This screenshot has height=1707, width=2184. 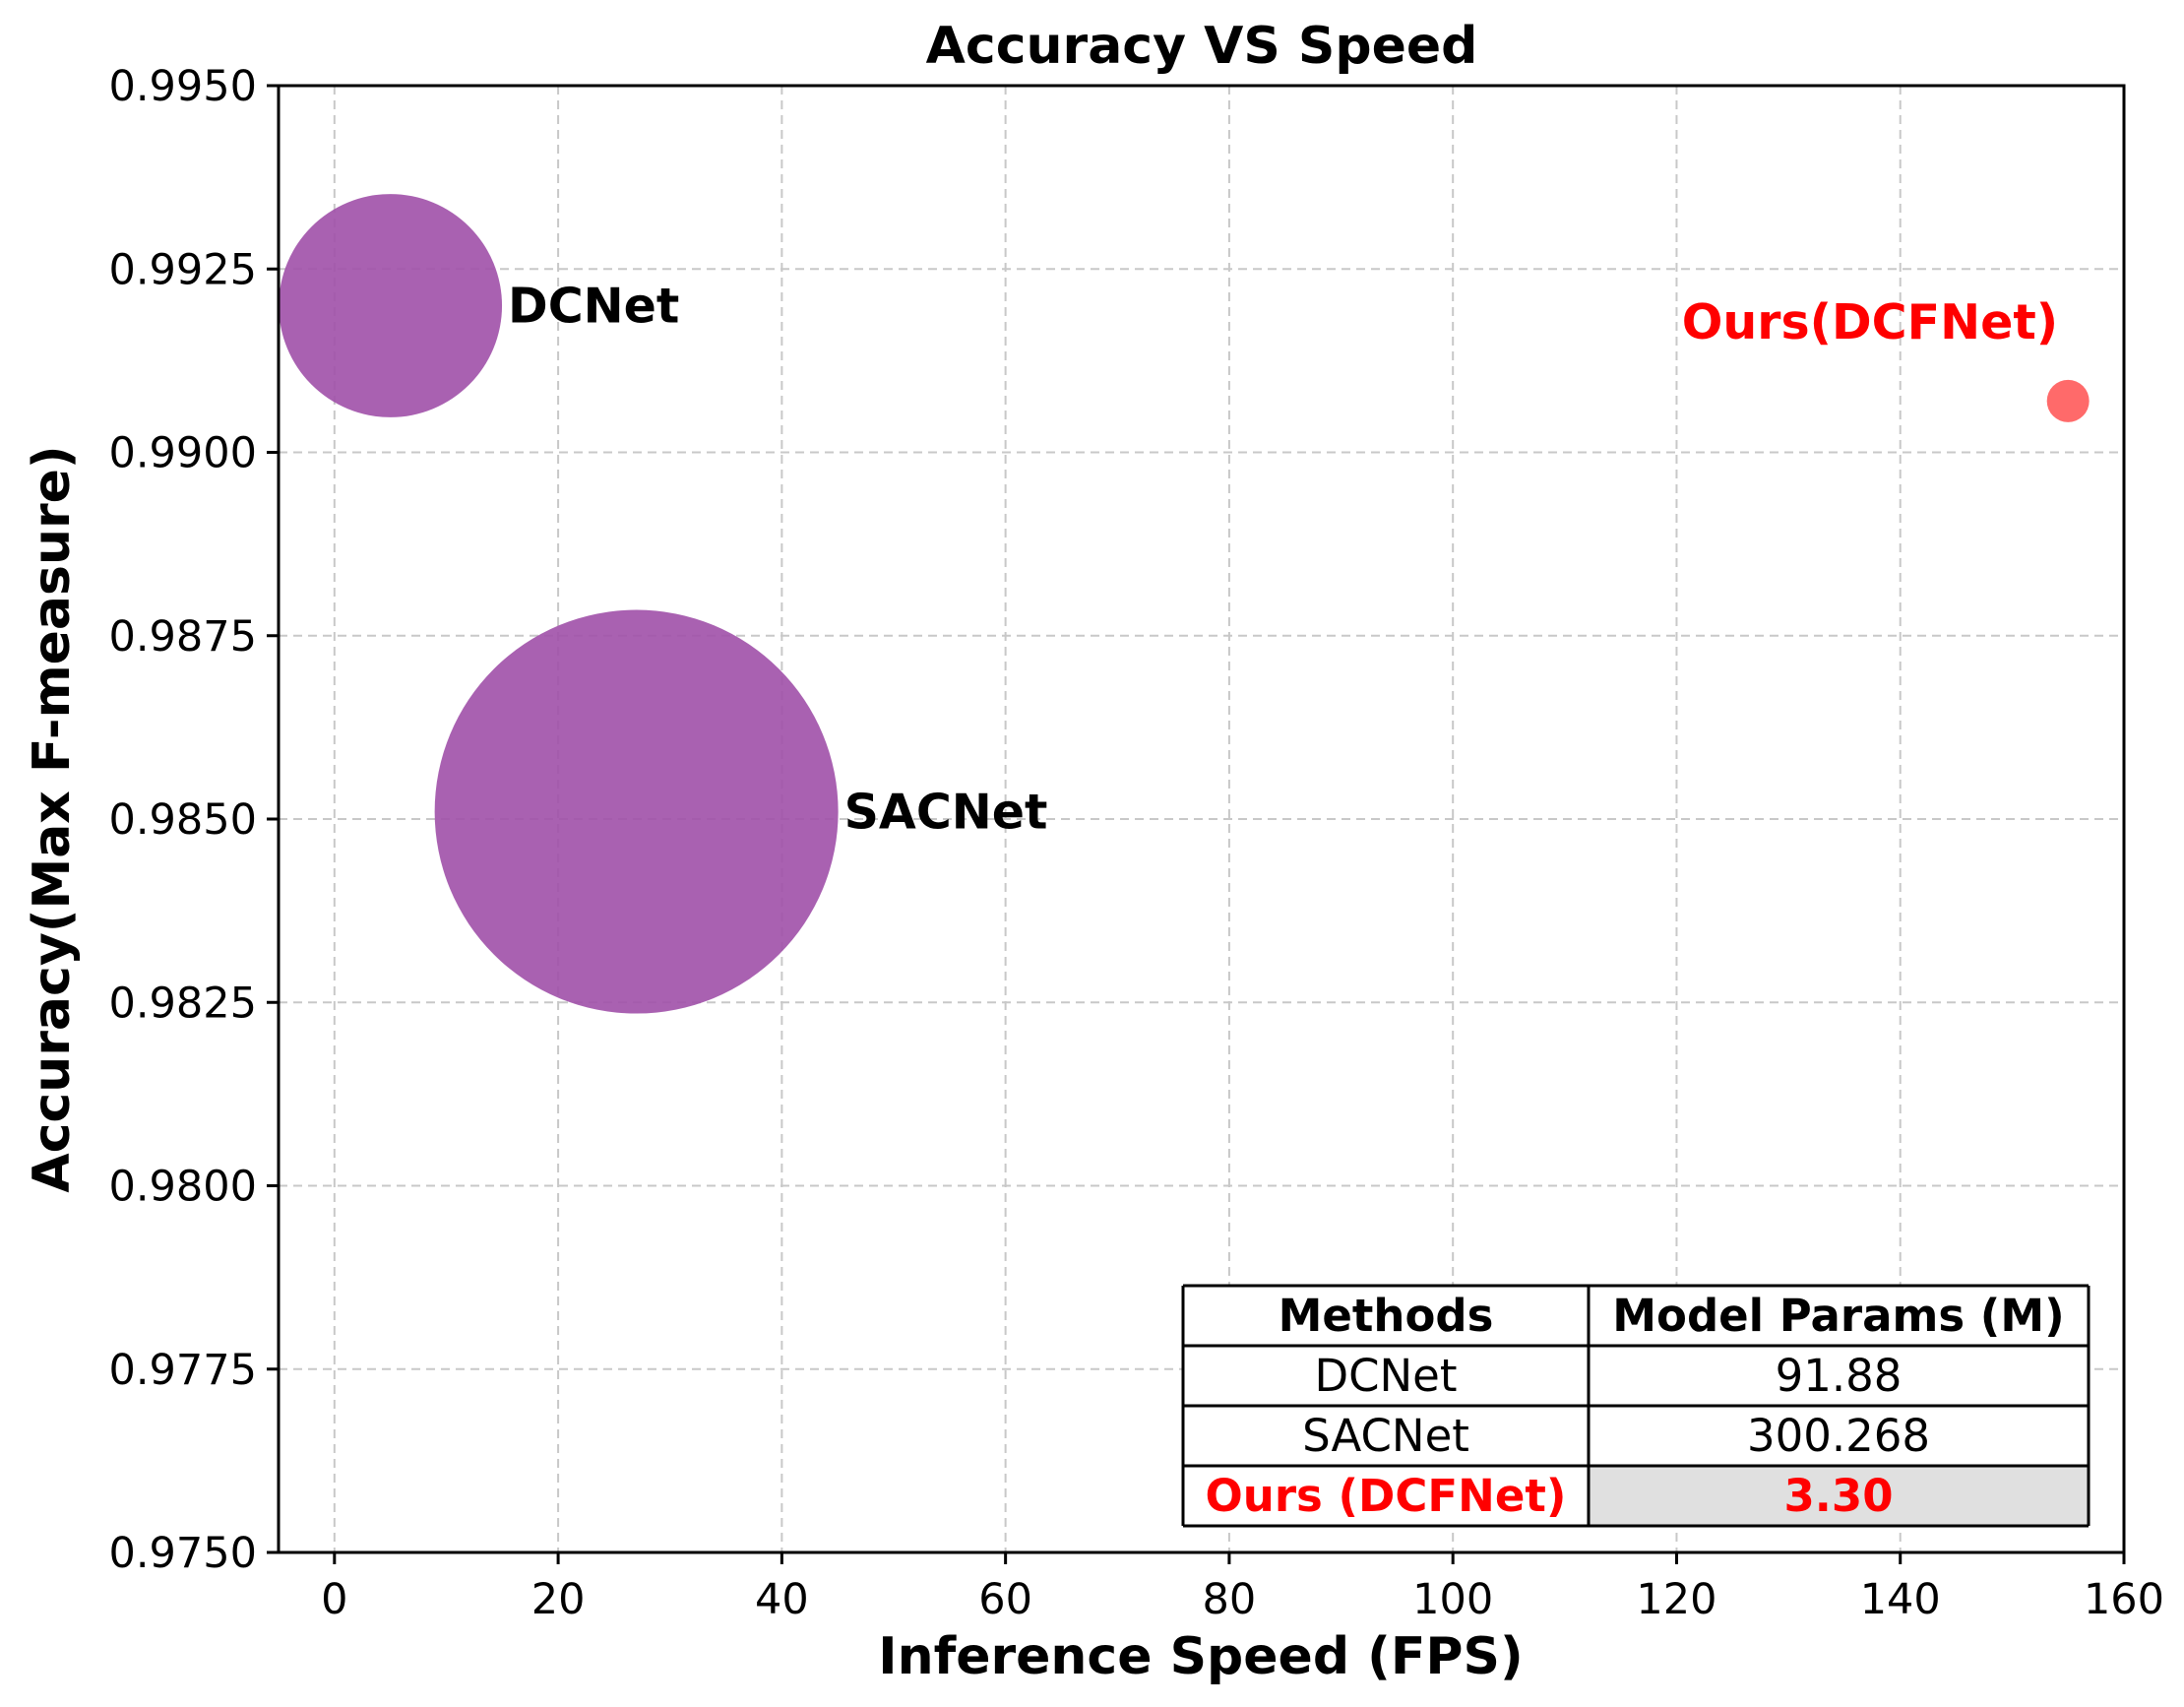 I want to click on y-tick-label: 0.9775, so click(x=183, y=1370).